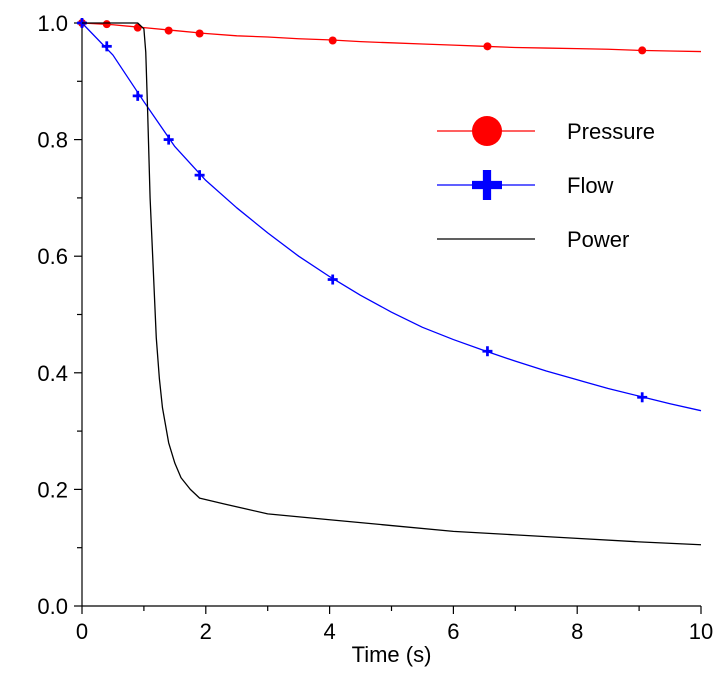 This screenshot has width=718, height=694. Describe the element at coordinates (52, 606) in the screenshot. I see `y-tick-label: 0.0` at that location.